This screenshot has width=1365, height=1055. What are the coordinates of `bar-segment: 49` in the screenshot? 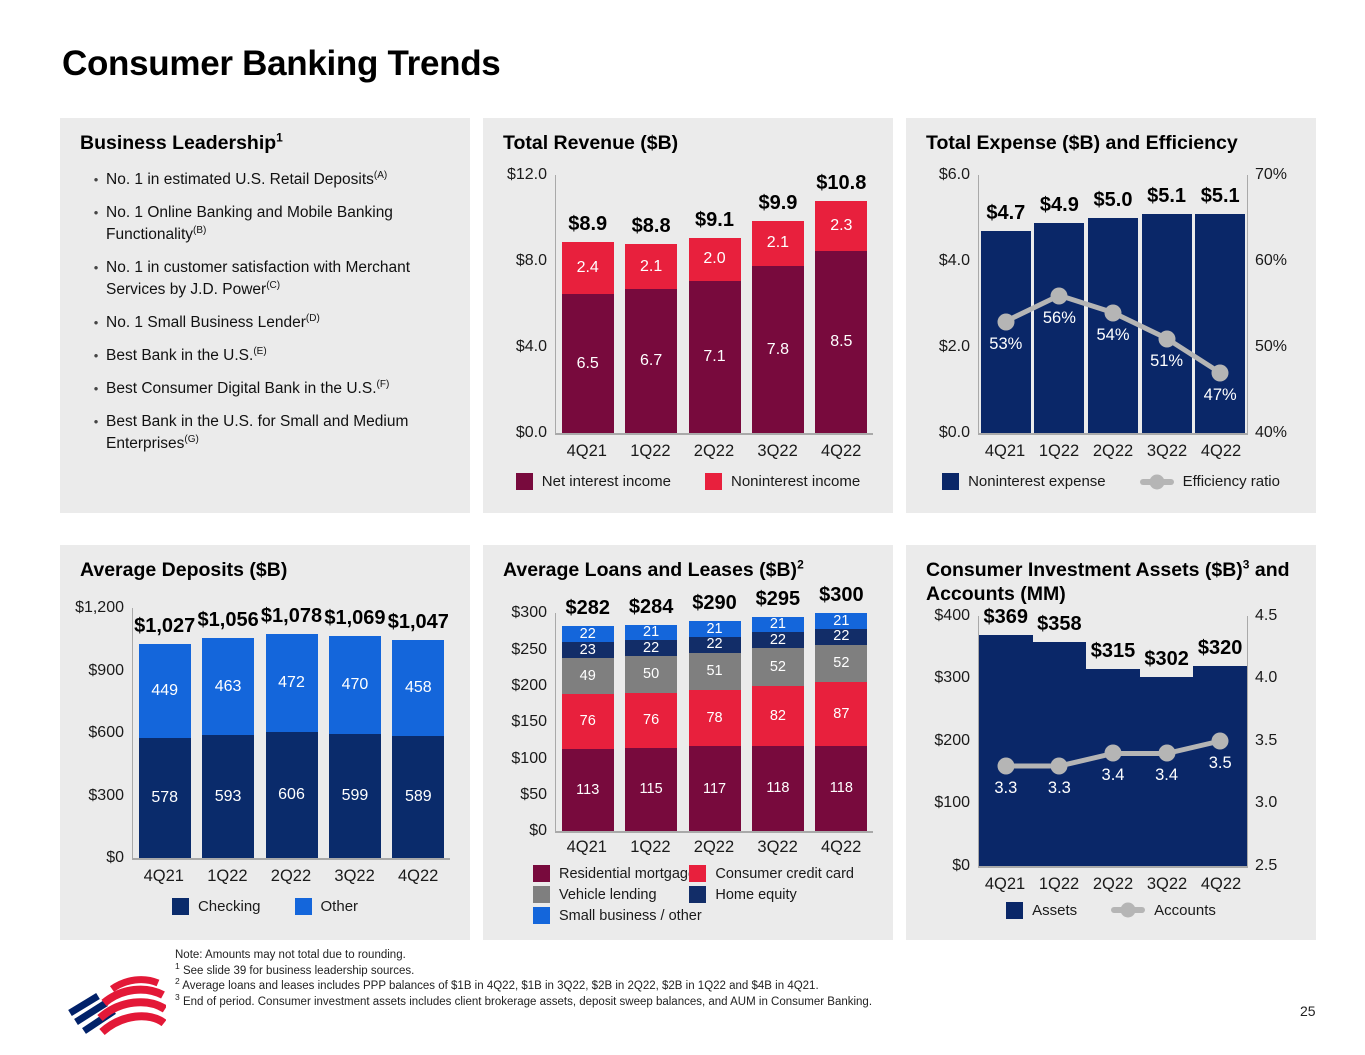 It's located at (587, 676).